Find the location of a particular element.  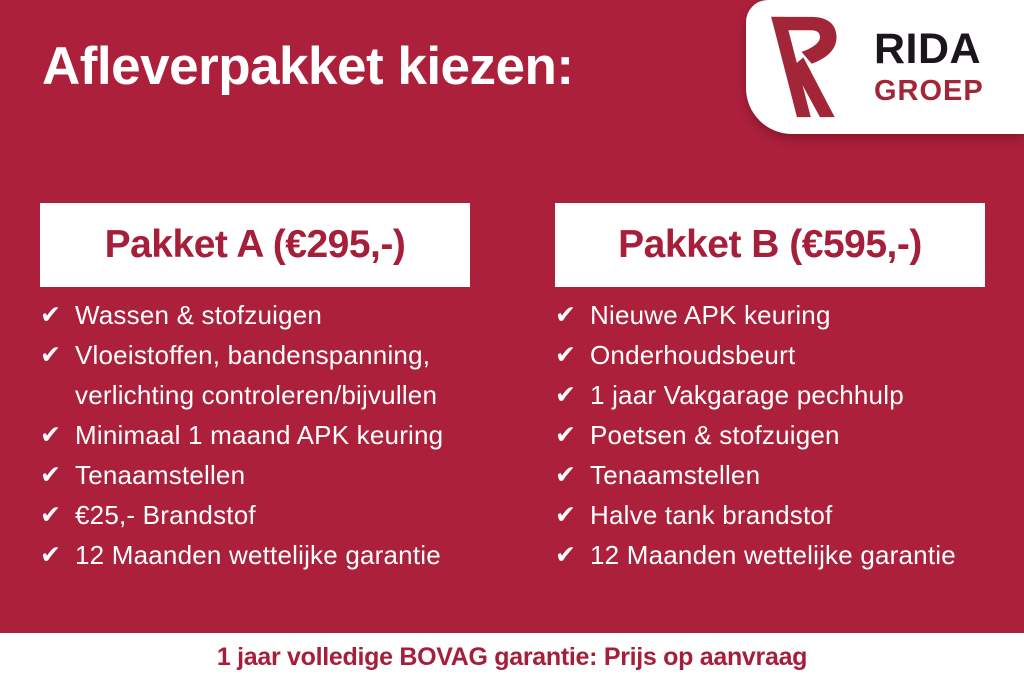

list-item: ✔ Nieuwe APK keuring is located at coordinates (770, 315).